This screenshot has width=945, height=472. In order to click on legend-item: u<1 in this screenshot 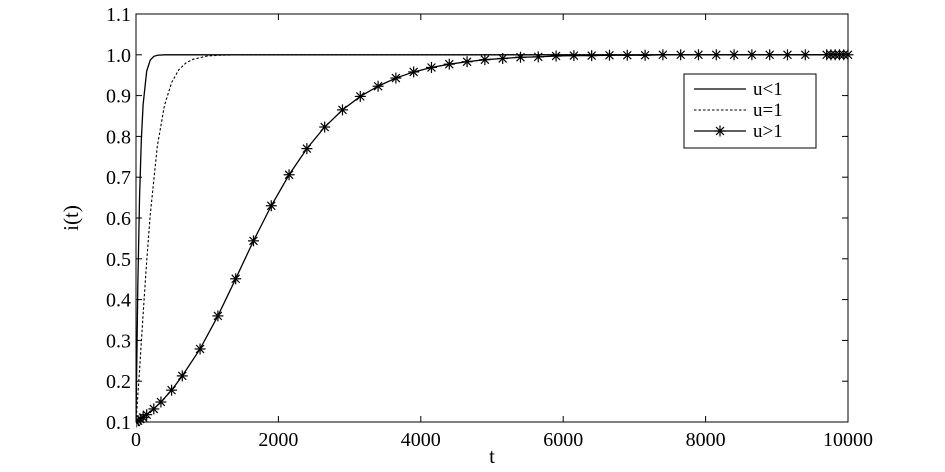, I will do `click(738, 89)`.